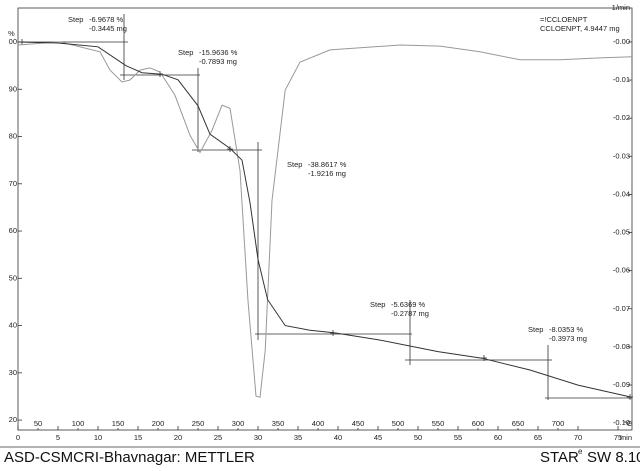  Describe the element at coordinates (11, 33) in the screenshot. I see `y-axis-label: %` at that location.